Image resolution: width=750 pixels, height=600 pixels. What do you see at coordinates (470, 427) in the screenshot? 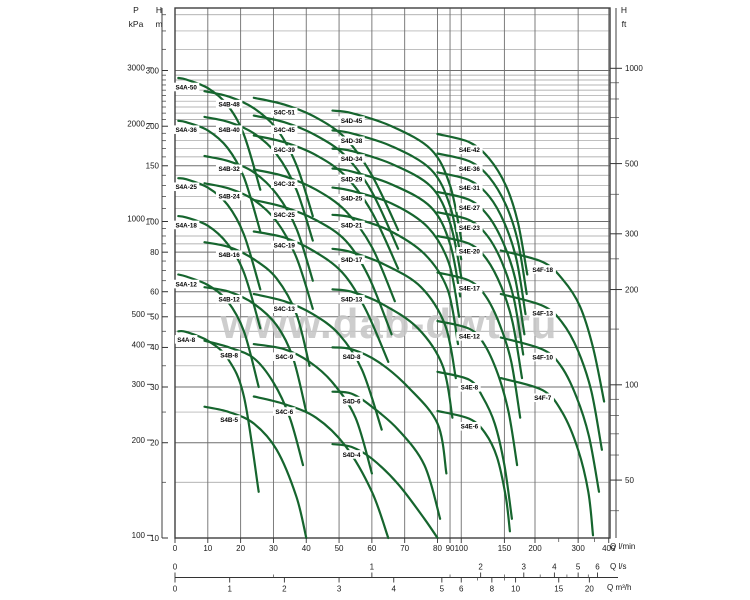
I see `curve-label-S4E-6: S4E-6` at bounding box center [470, 427].